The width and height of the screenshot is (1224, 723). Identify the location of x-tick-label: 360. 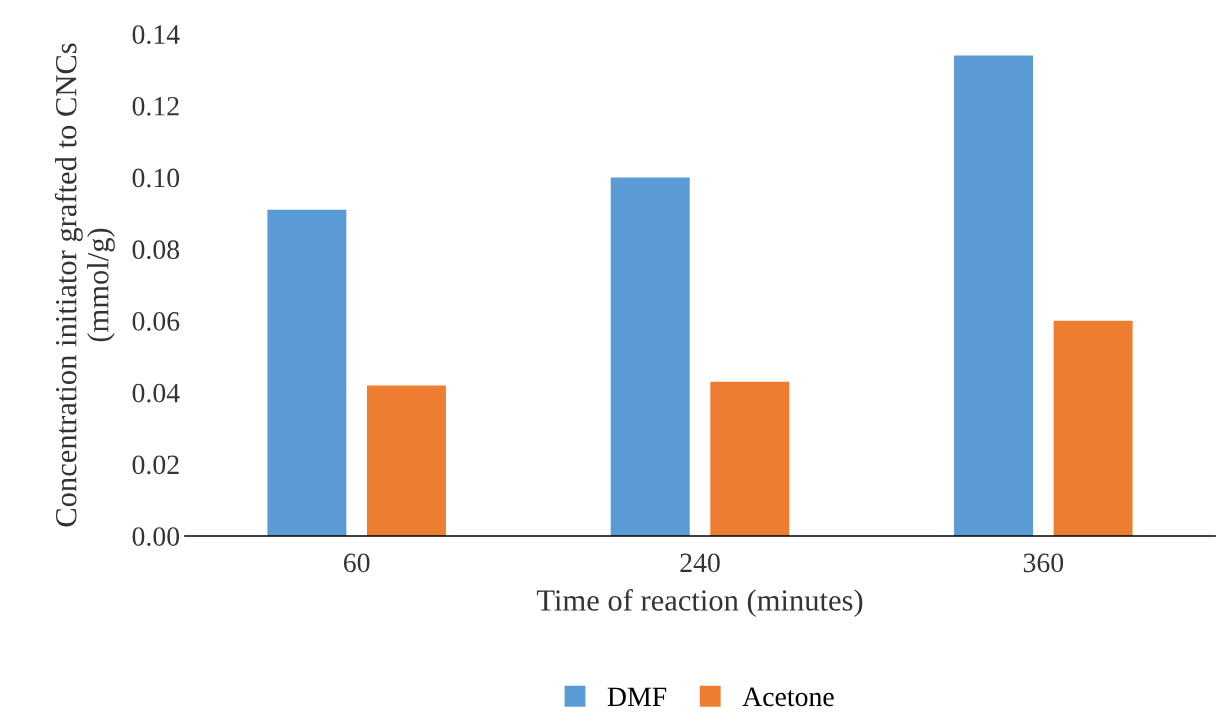
(1043, 563).